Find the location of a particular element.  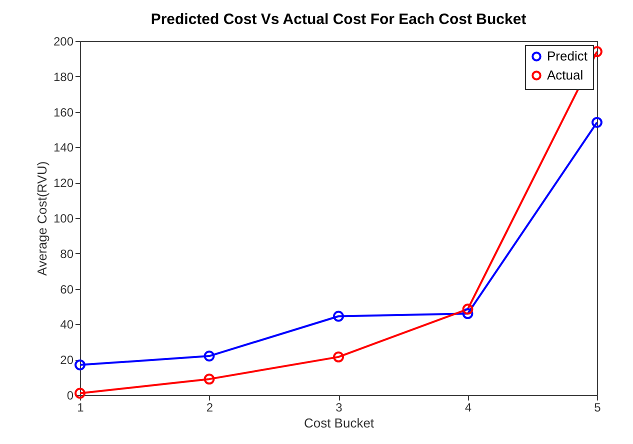

y-tick-label: 140 is located at coordinates (63, 147).